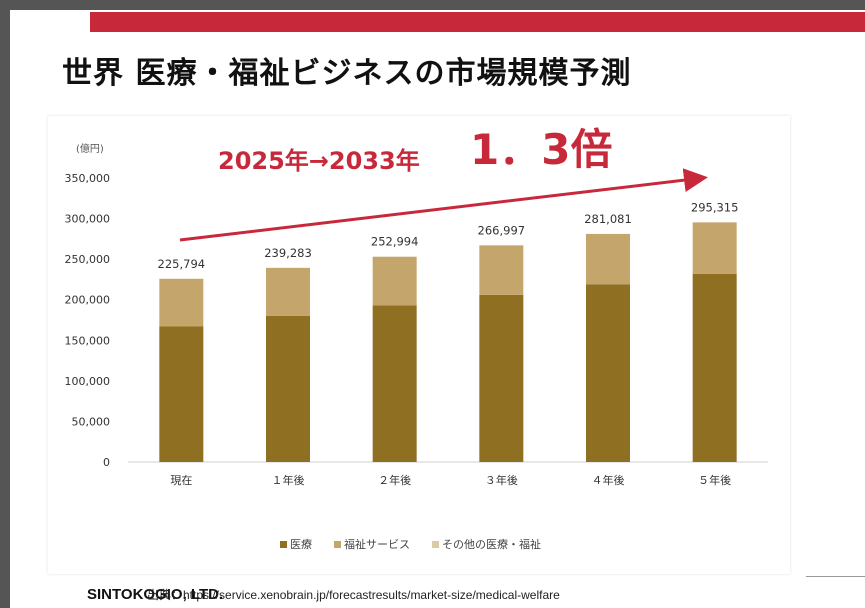 The height and width of the screenshot is (608, 865). What do you see at coordinates (502, 230) in the screenshot?
I see `total-data-label: 266,997` at bounding box center [502, 230].